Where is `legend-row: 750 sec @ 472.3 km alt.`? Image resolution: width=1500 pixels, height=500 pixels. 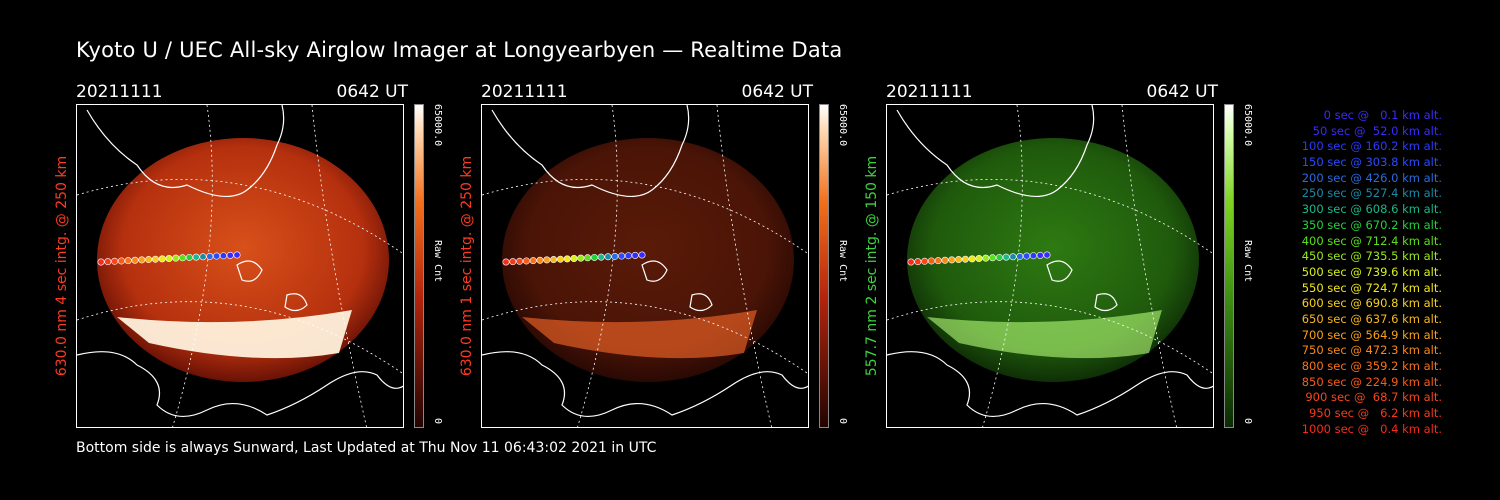
legend-row: 750 sec @ 472.3 km alt. is located at coordinates (1371, 350).